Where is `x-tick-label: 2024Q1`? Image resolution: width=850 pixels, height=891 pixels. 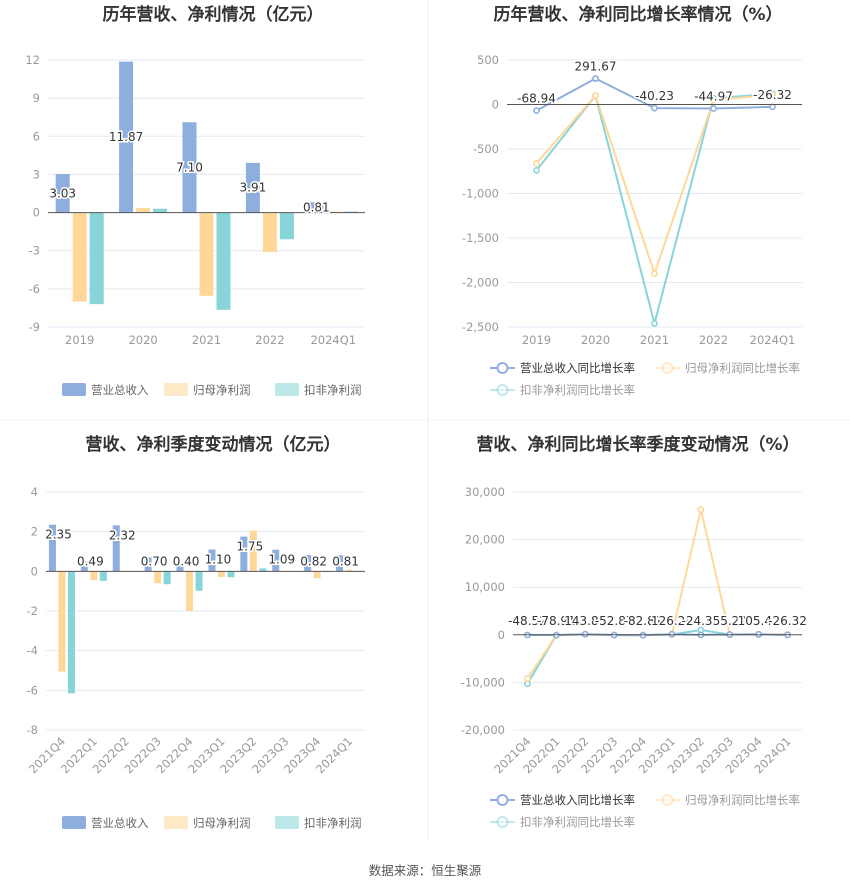
x-tick-label: 2024Q1 is located at coordinates (333, 340).